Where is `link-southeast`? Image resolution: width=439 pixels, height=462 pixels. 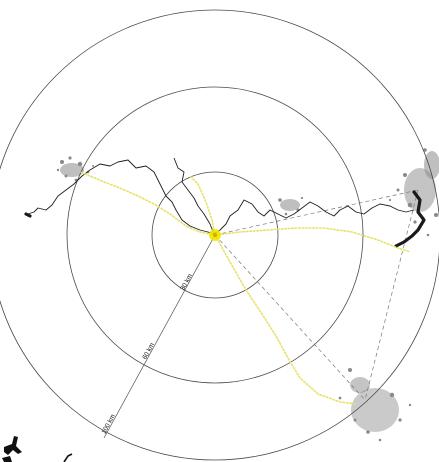 link-southeast is located at coordinates (290, 317).